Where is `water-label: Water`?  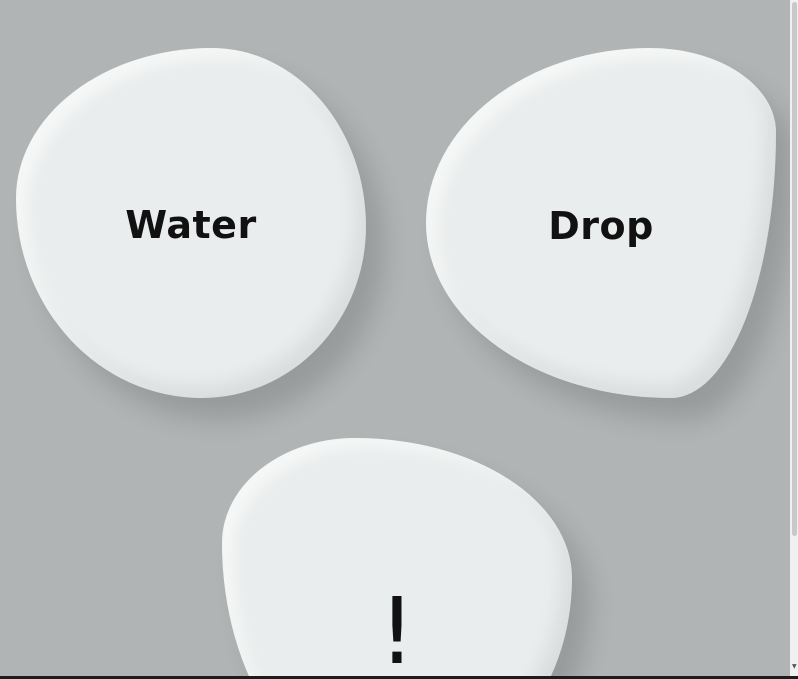
water-label: Water is located at coordinates (191, 225).